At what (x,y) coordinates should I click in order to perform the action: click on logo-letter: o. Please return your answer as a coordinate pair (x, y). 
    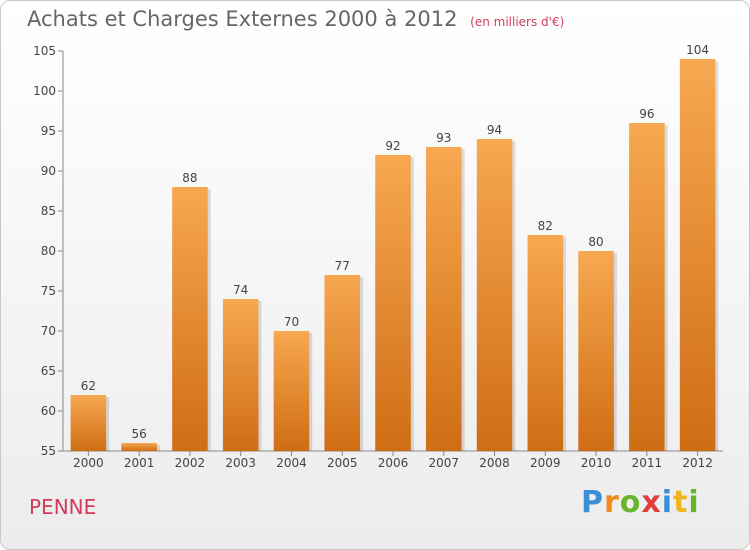
    Looking at the image, I should click on (630, 502).